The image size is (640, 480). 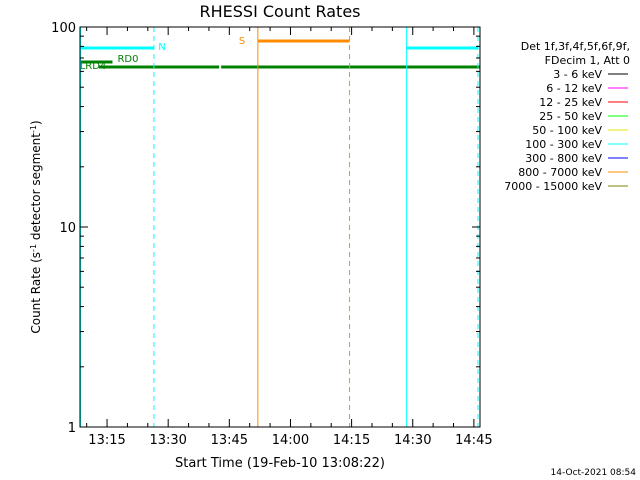 I want to click on legend-label: 100 - 300 keV, so click(x=563, y=144).